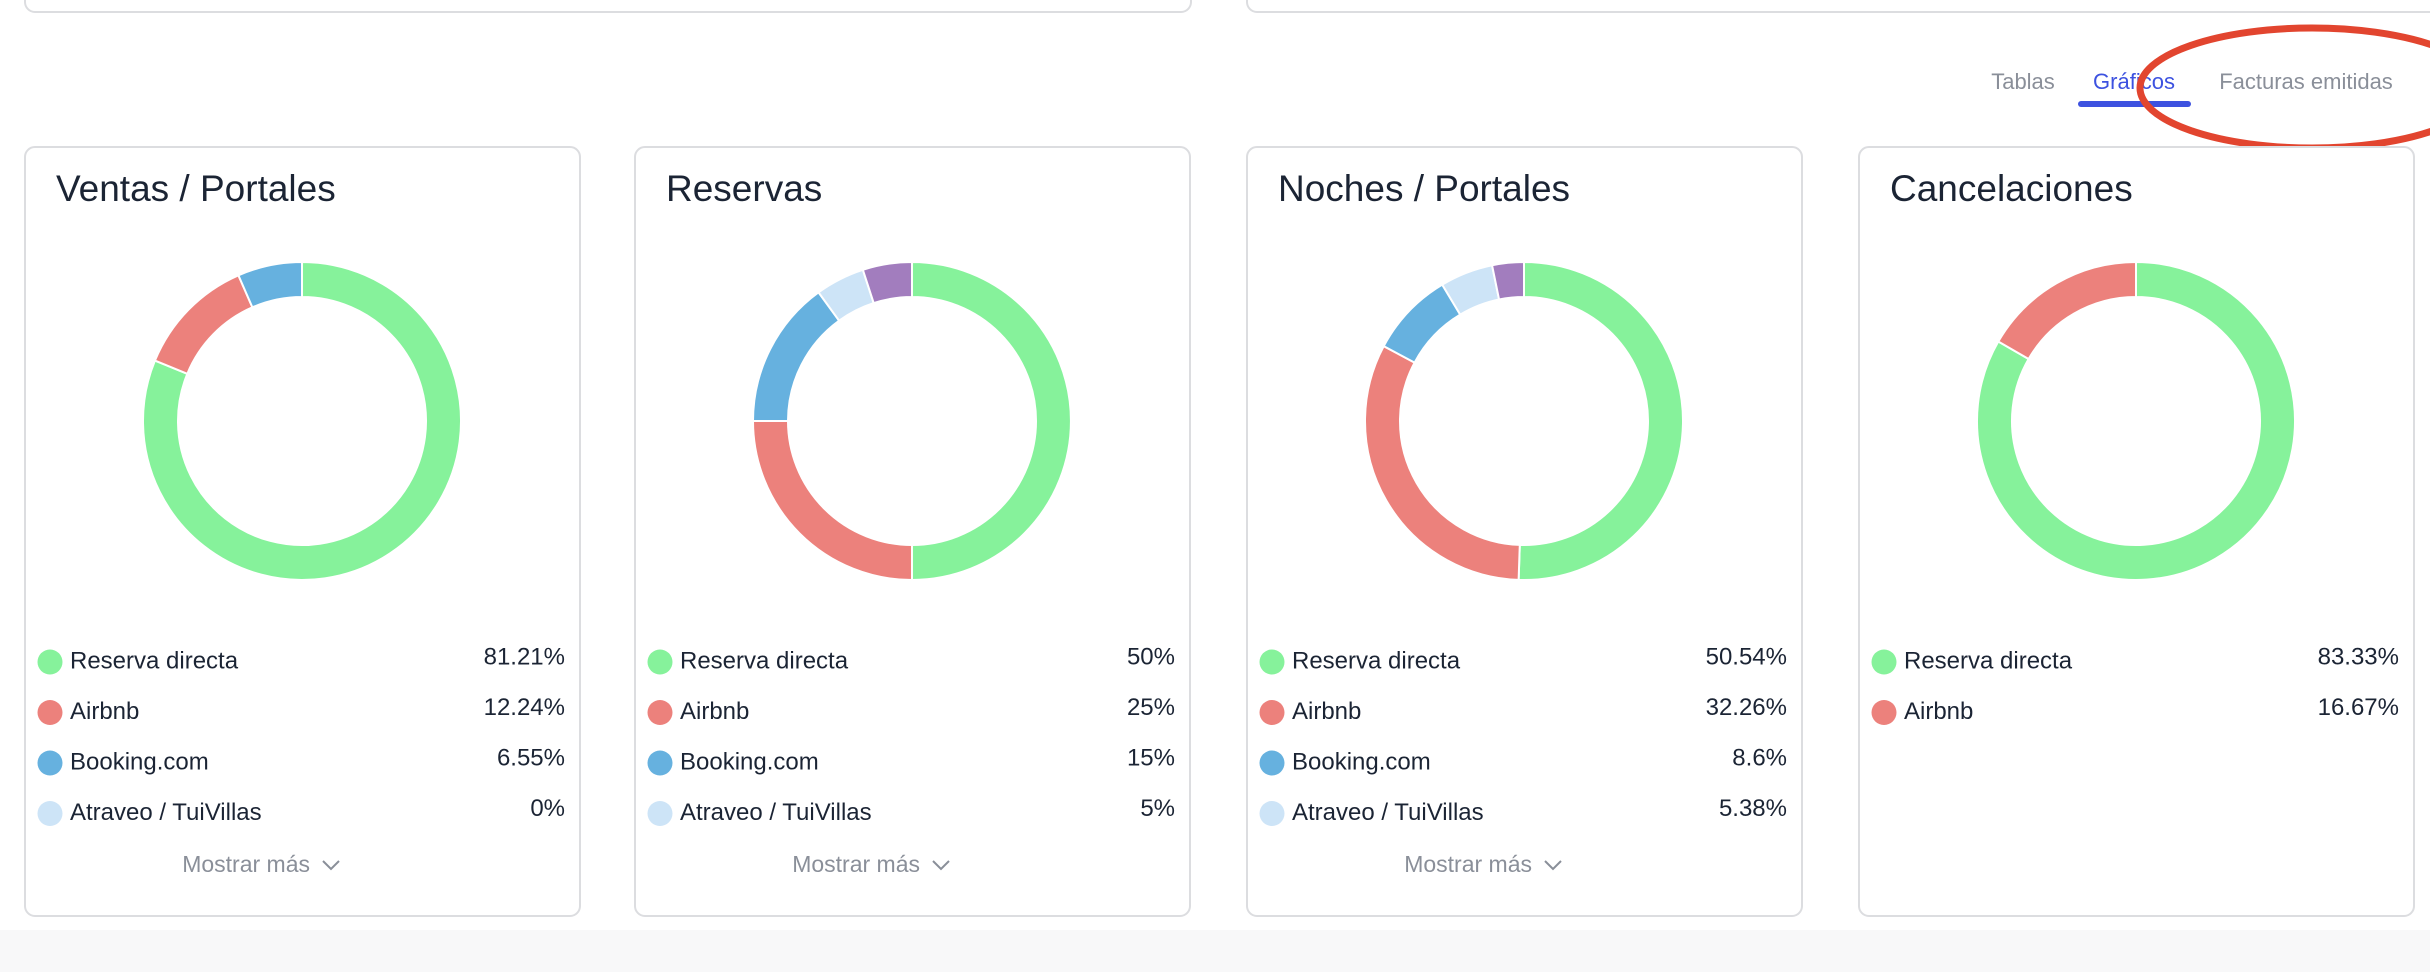 The width and height of the screenshot is (2430, 972). I want to click on legend-value: 8.6%, so click(1759, 757).